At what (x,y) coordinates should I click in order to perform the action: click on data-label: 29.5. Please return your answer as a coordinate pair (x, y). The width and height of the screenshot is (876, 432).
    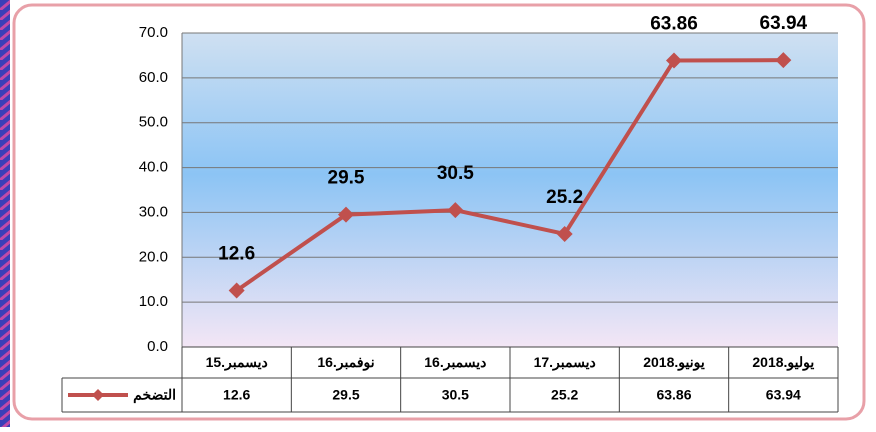
    Looking at the image, I should click on (346, 178).